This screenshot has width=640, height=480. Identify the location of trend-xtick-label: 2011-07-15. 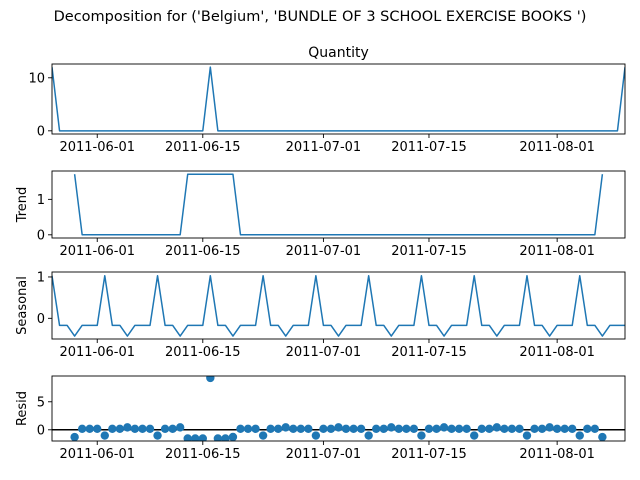
(429, 251).